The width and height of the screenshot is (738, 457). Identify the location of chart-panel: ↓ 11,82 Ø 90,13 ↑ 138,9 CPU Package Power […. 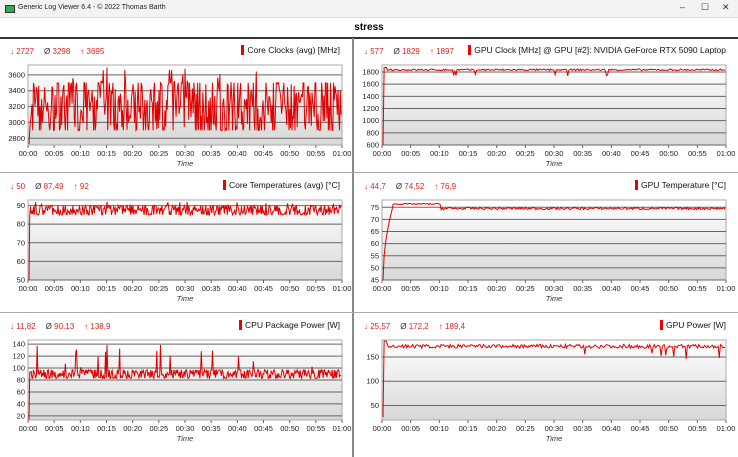
(176, 383).